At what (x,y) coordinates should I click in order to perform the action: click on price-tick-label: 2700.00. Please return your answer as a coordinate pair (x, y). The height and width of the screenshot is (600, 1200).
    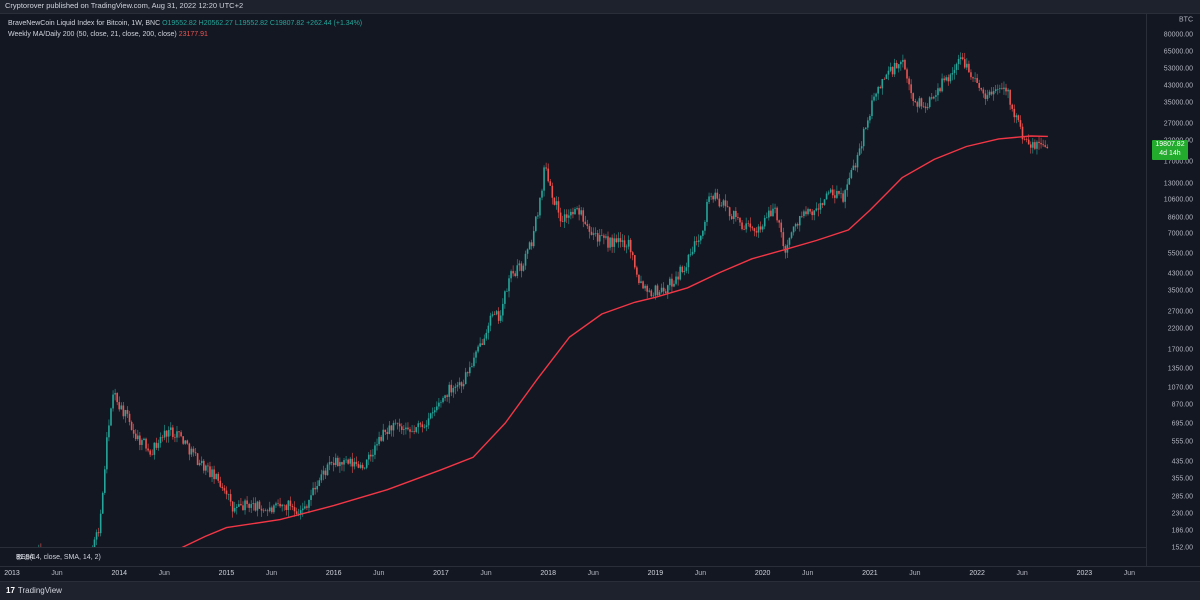
    Looking at the image, I should click on (1180, 312).